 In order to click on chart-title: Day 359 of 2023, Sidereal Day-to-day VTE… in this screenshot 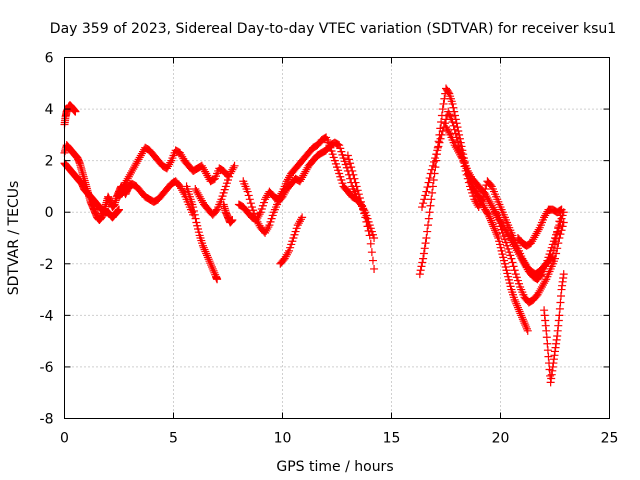, I will do `click(333, 29)`.